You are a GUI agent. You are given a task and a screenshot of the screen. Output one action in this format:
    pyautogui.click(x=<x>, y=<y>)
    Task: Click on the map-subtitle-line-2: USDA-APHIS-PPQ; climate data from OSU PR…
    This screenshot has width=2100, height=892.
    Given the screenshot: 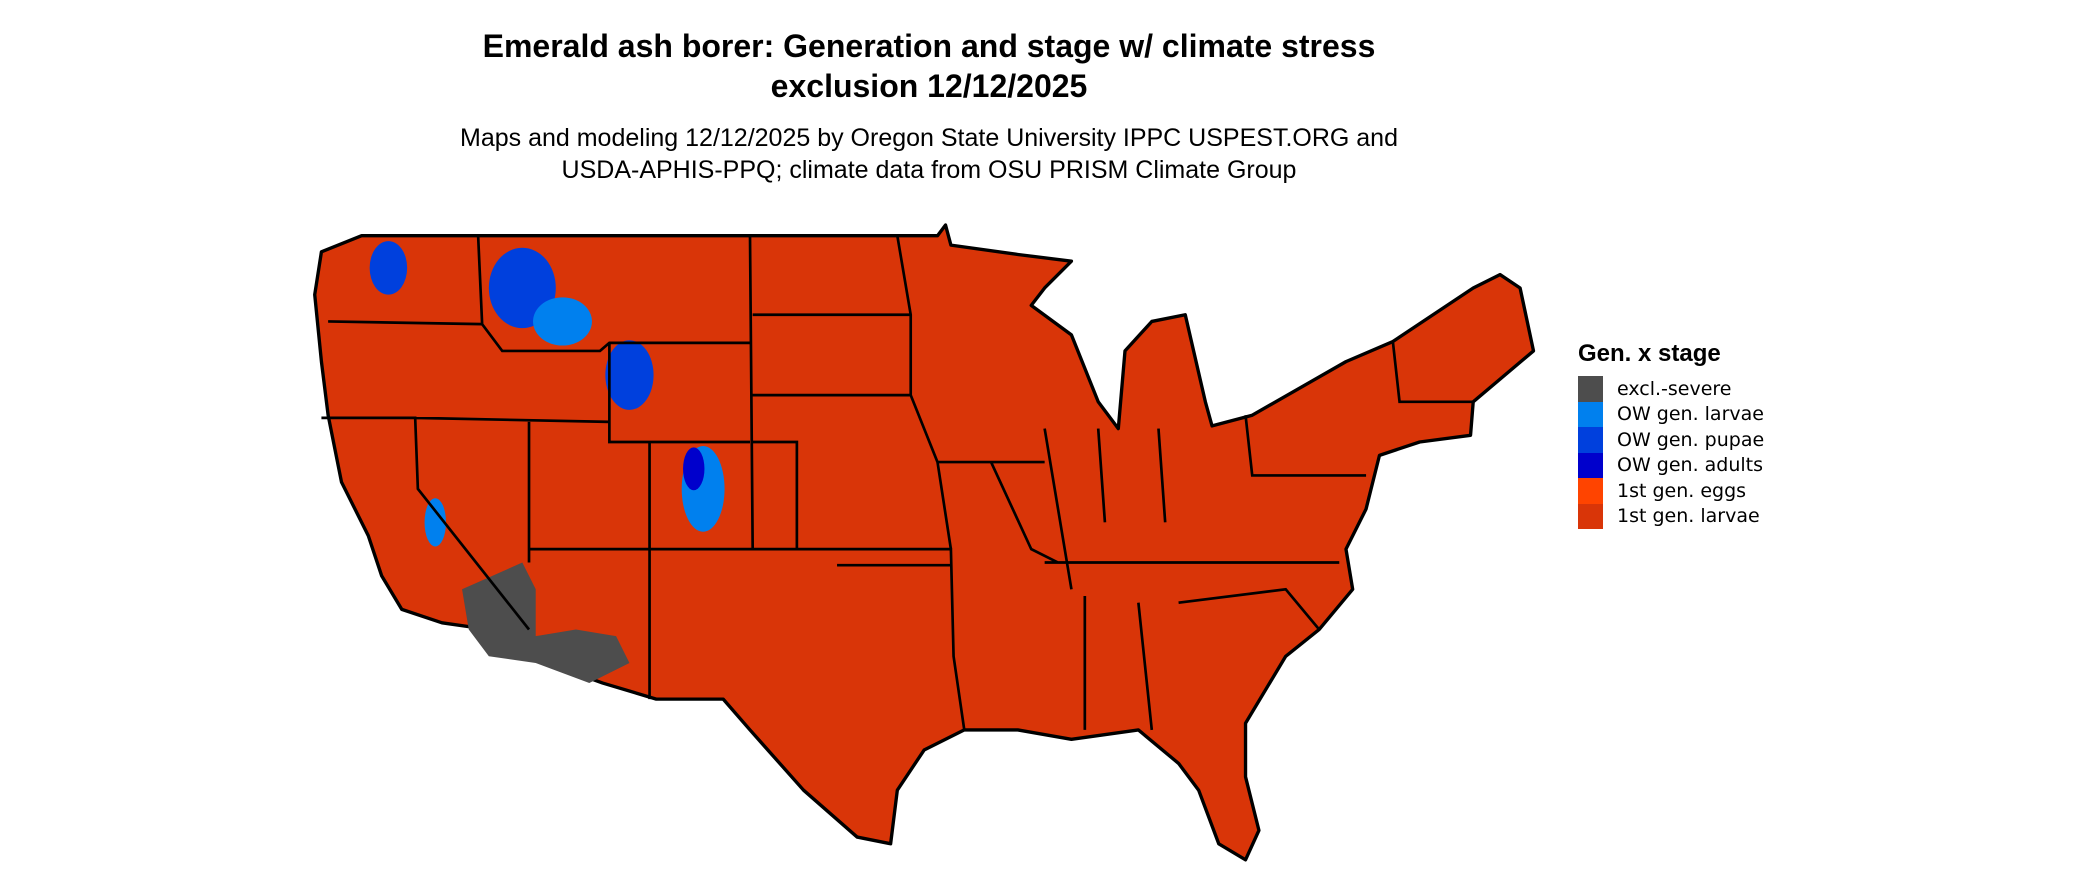 What is the action you would take?
    pyautogui.click(x=929, y=170)
    